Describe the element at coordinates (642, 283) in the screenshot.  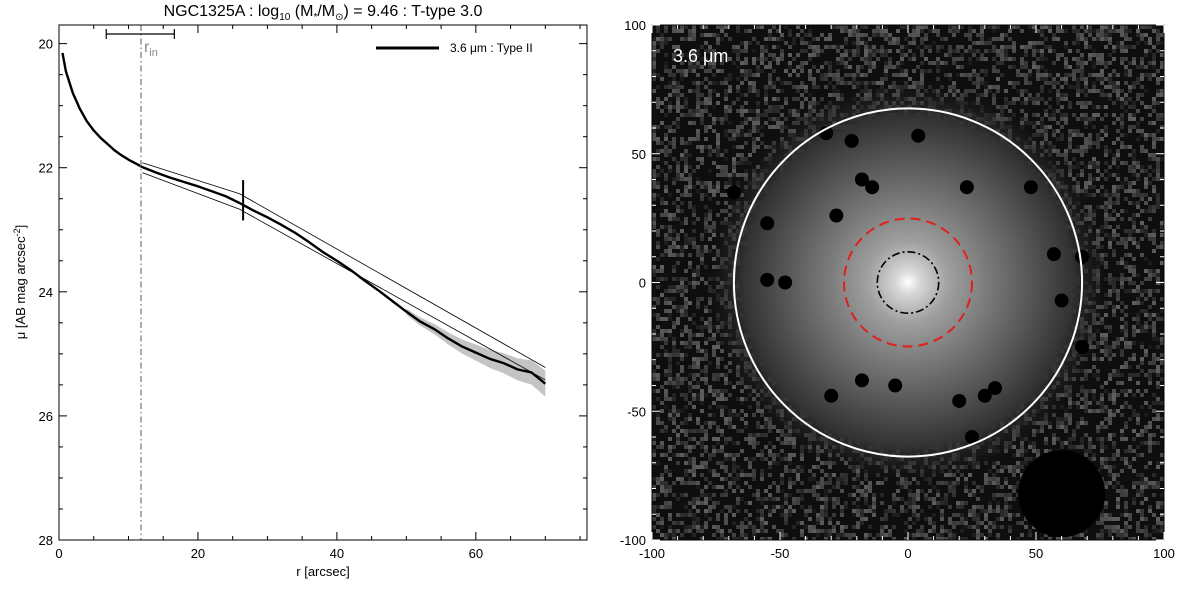
I see `img-y-tick-label: 0` at that location.